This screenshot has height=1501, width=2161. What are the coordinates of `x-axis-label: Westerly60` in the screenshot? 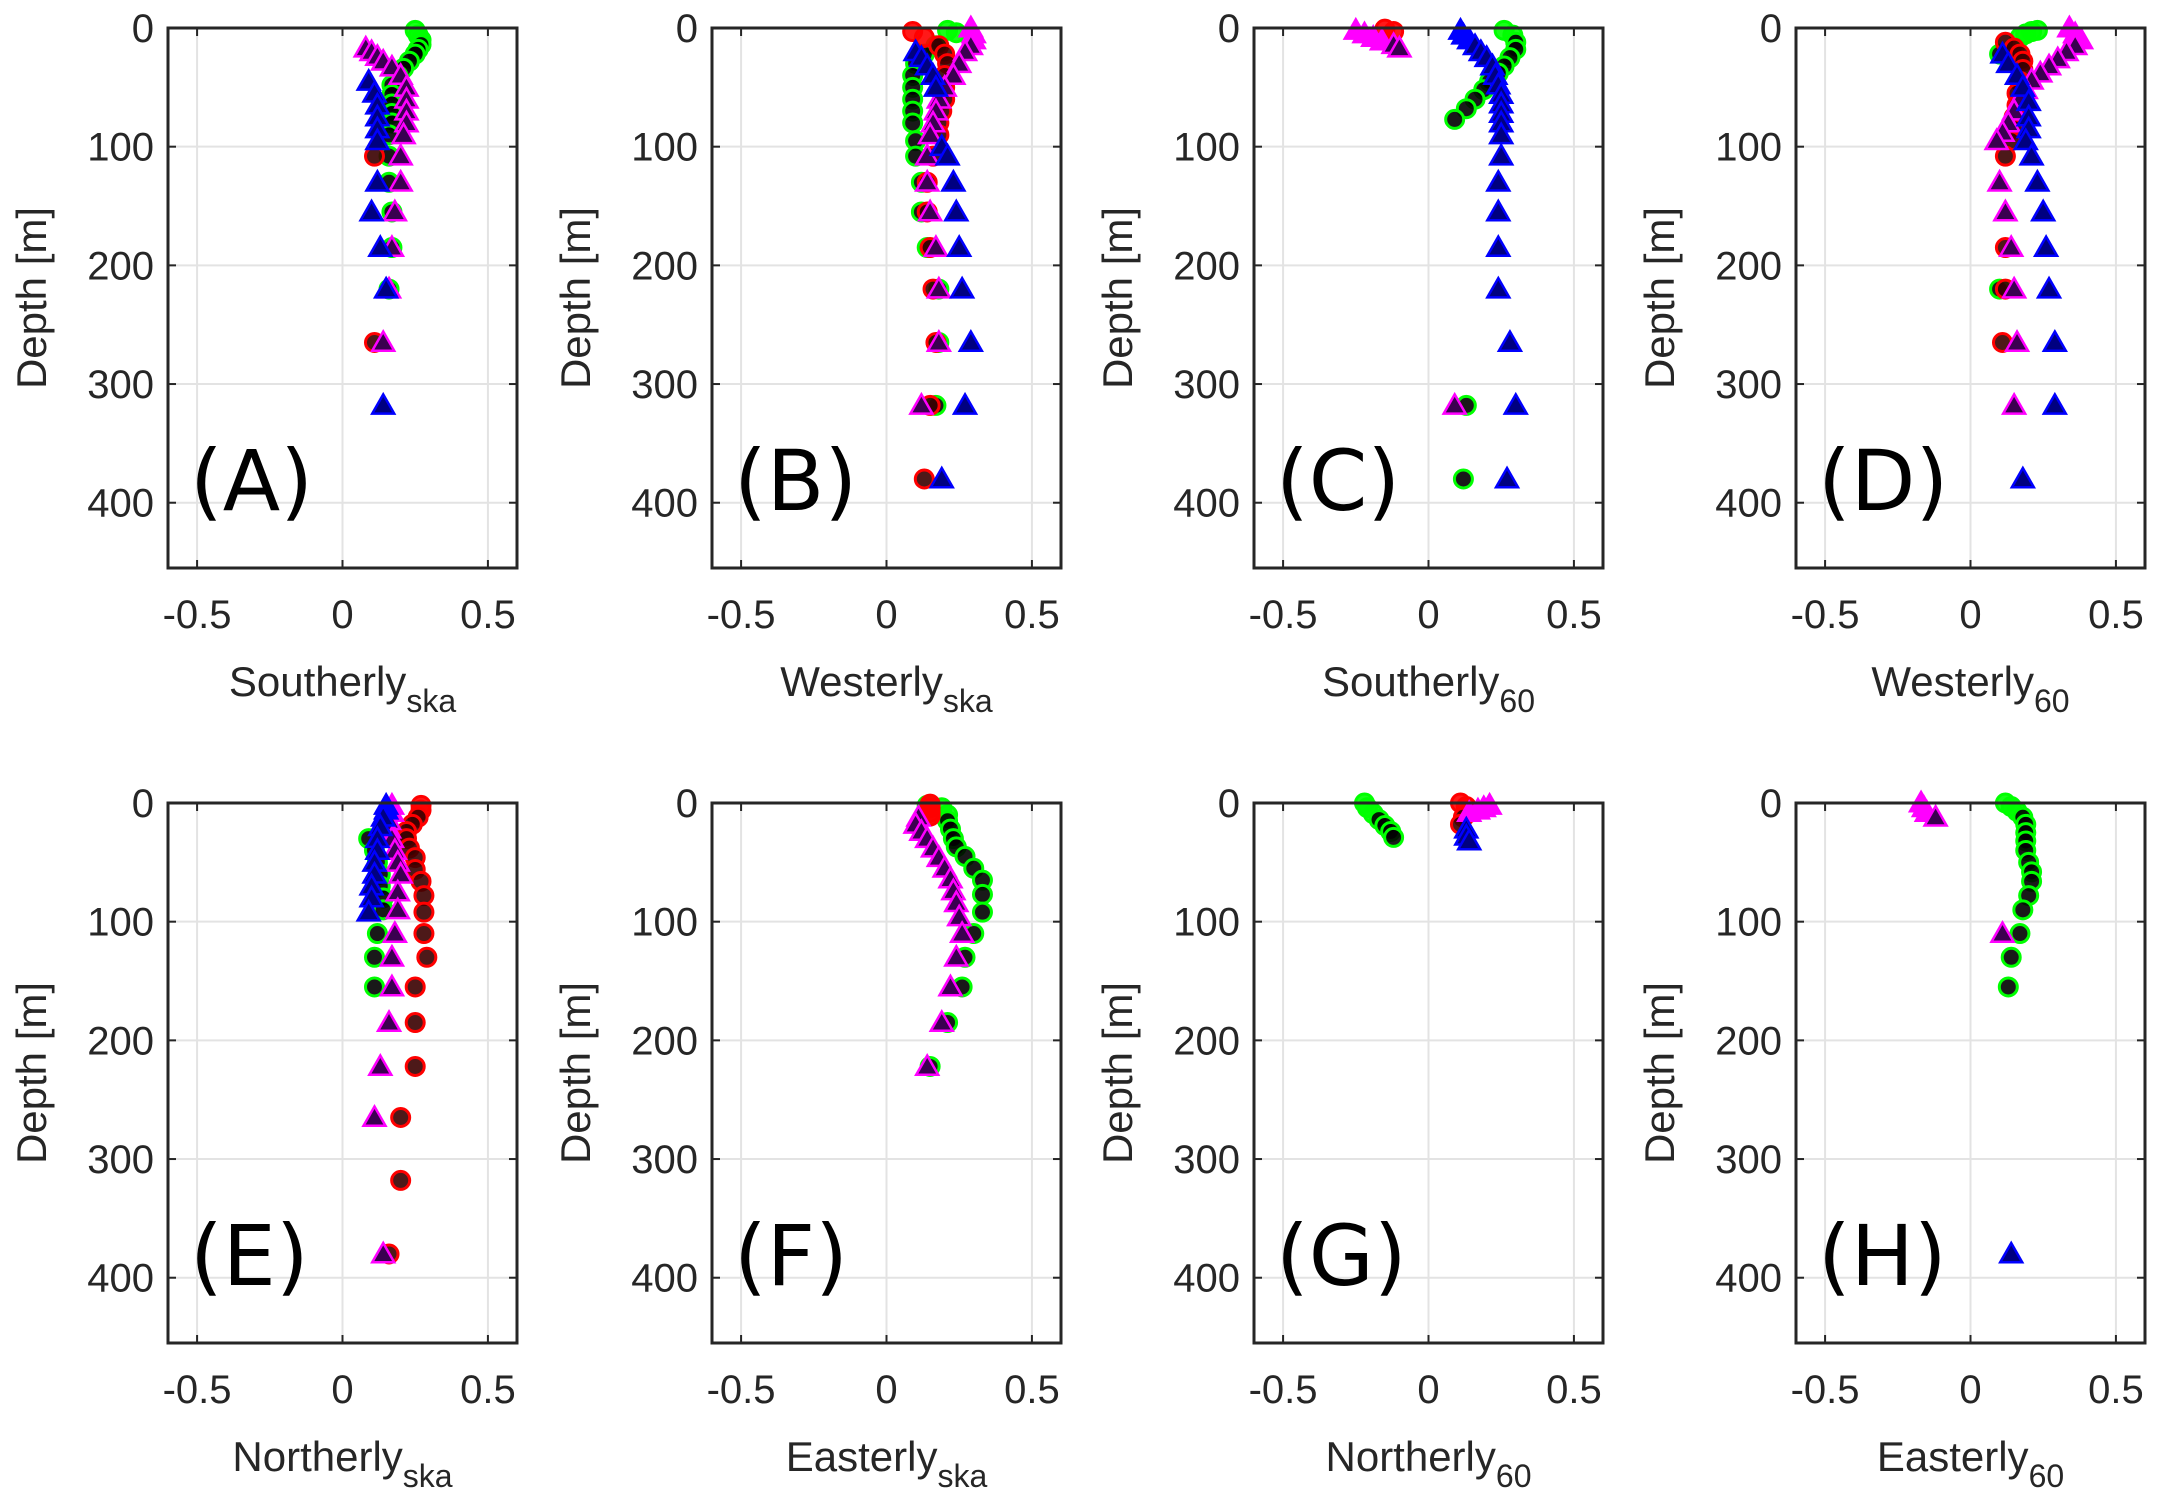 It's located at (1970, 688).